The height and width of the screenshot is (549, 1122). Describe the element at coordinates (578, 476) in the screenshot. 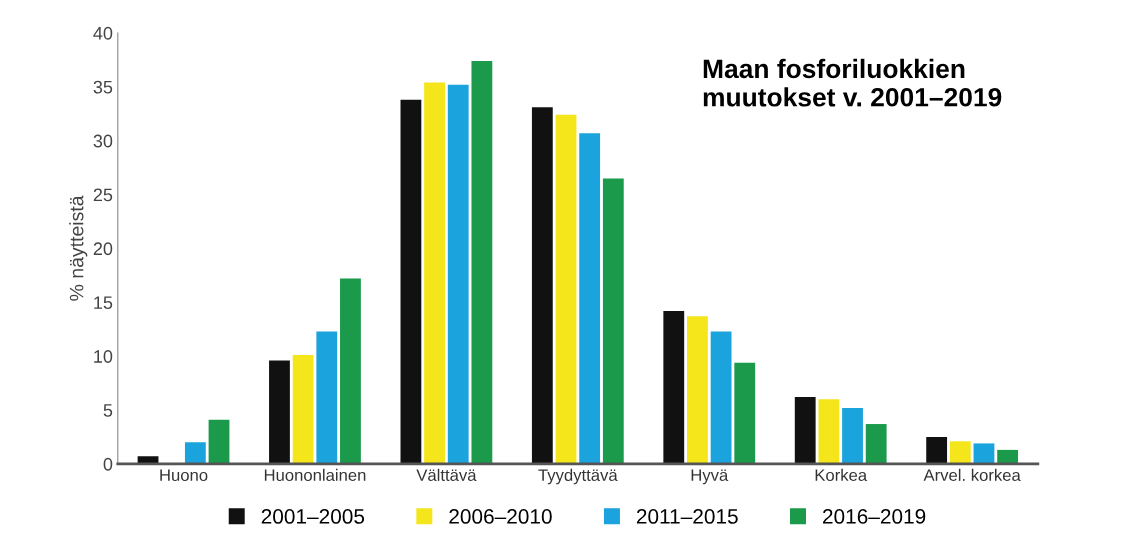

I see `x-tick-label: Tyydyttävä` at that location.